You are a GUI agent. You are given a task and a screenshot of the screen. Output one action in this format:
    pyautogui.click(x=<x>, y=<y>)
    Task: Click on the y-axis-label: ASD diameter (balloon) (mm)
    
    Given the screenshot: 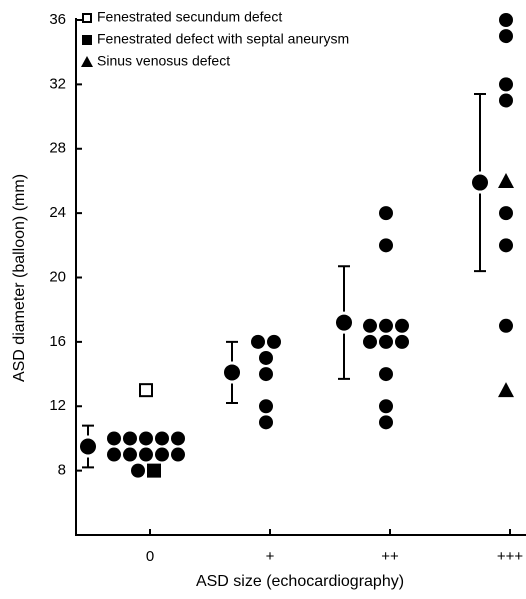 What is the action you would take?
    pyautogui.click(x=19, y=278)
    